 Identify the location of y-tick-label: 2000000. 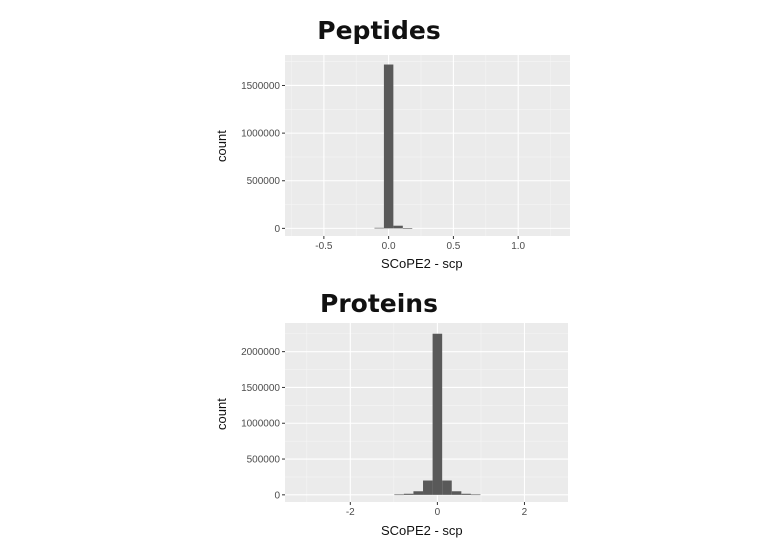
(260, 352).